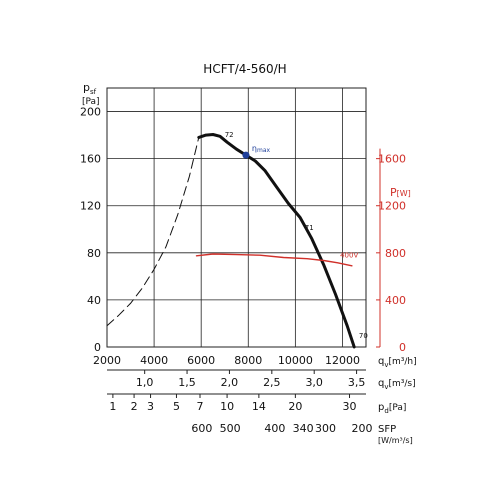  I want to click on x-axis-main-tick-label: 4000, so click(154, 360).